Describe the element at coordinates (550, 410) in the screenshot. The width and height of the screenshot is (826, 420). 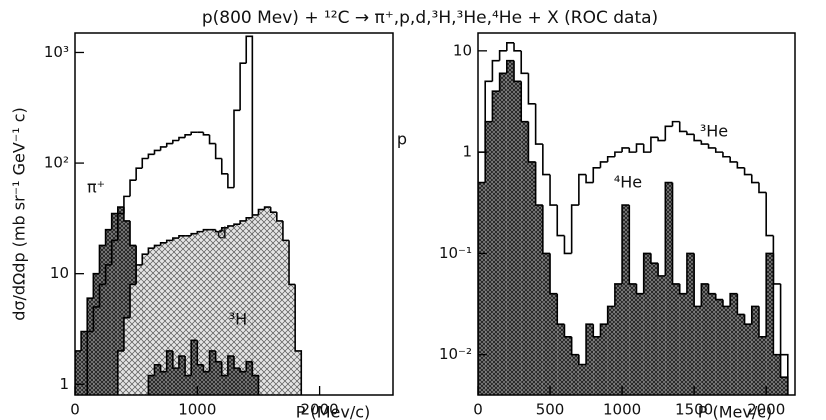
I see `x-tick-label: 500` at that location.